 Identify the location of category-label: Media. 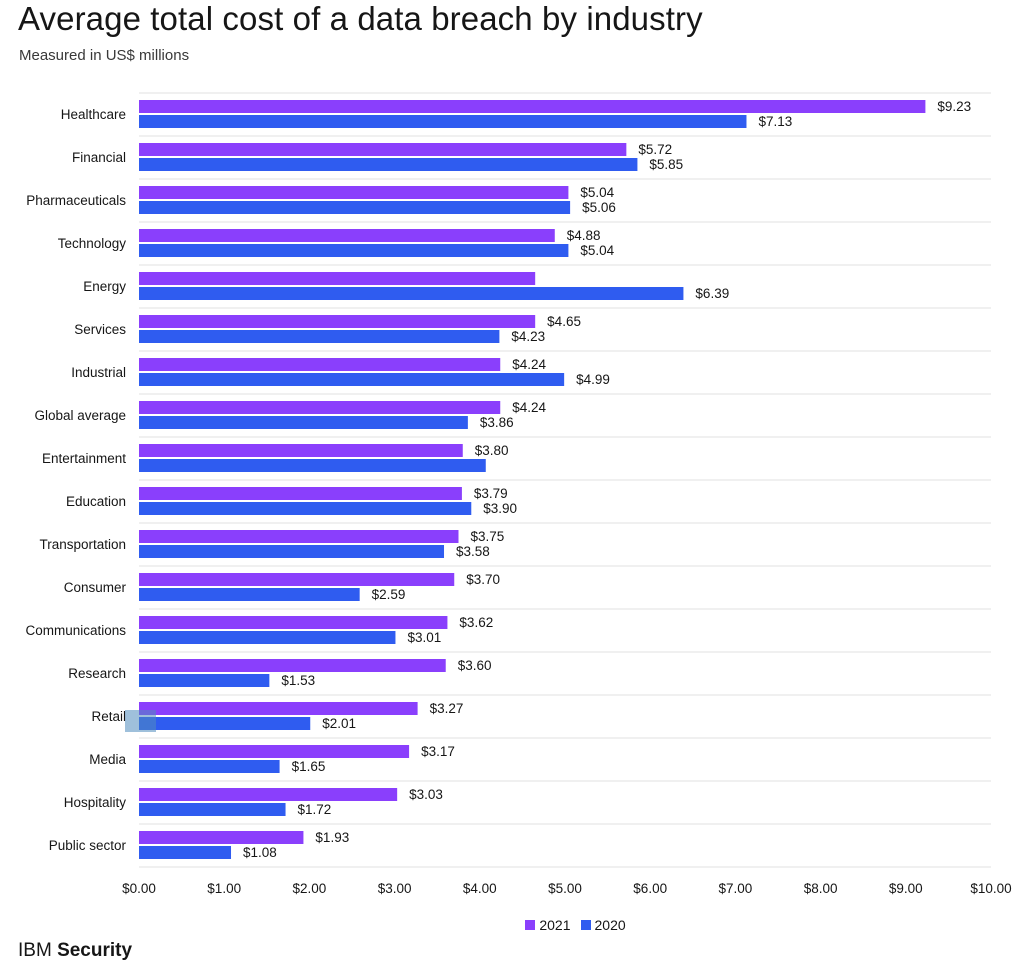
(107, 759).